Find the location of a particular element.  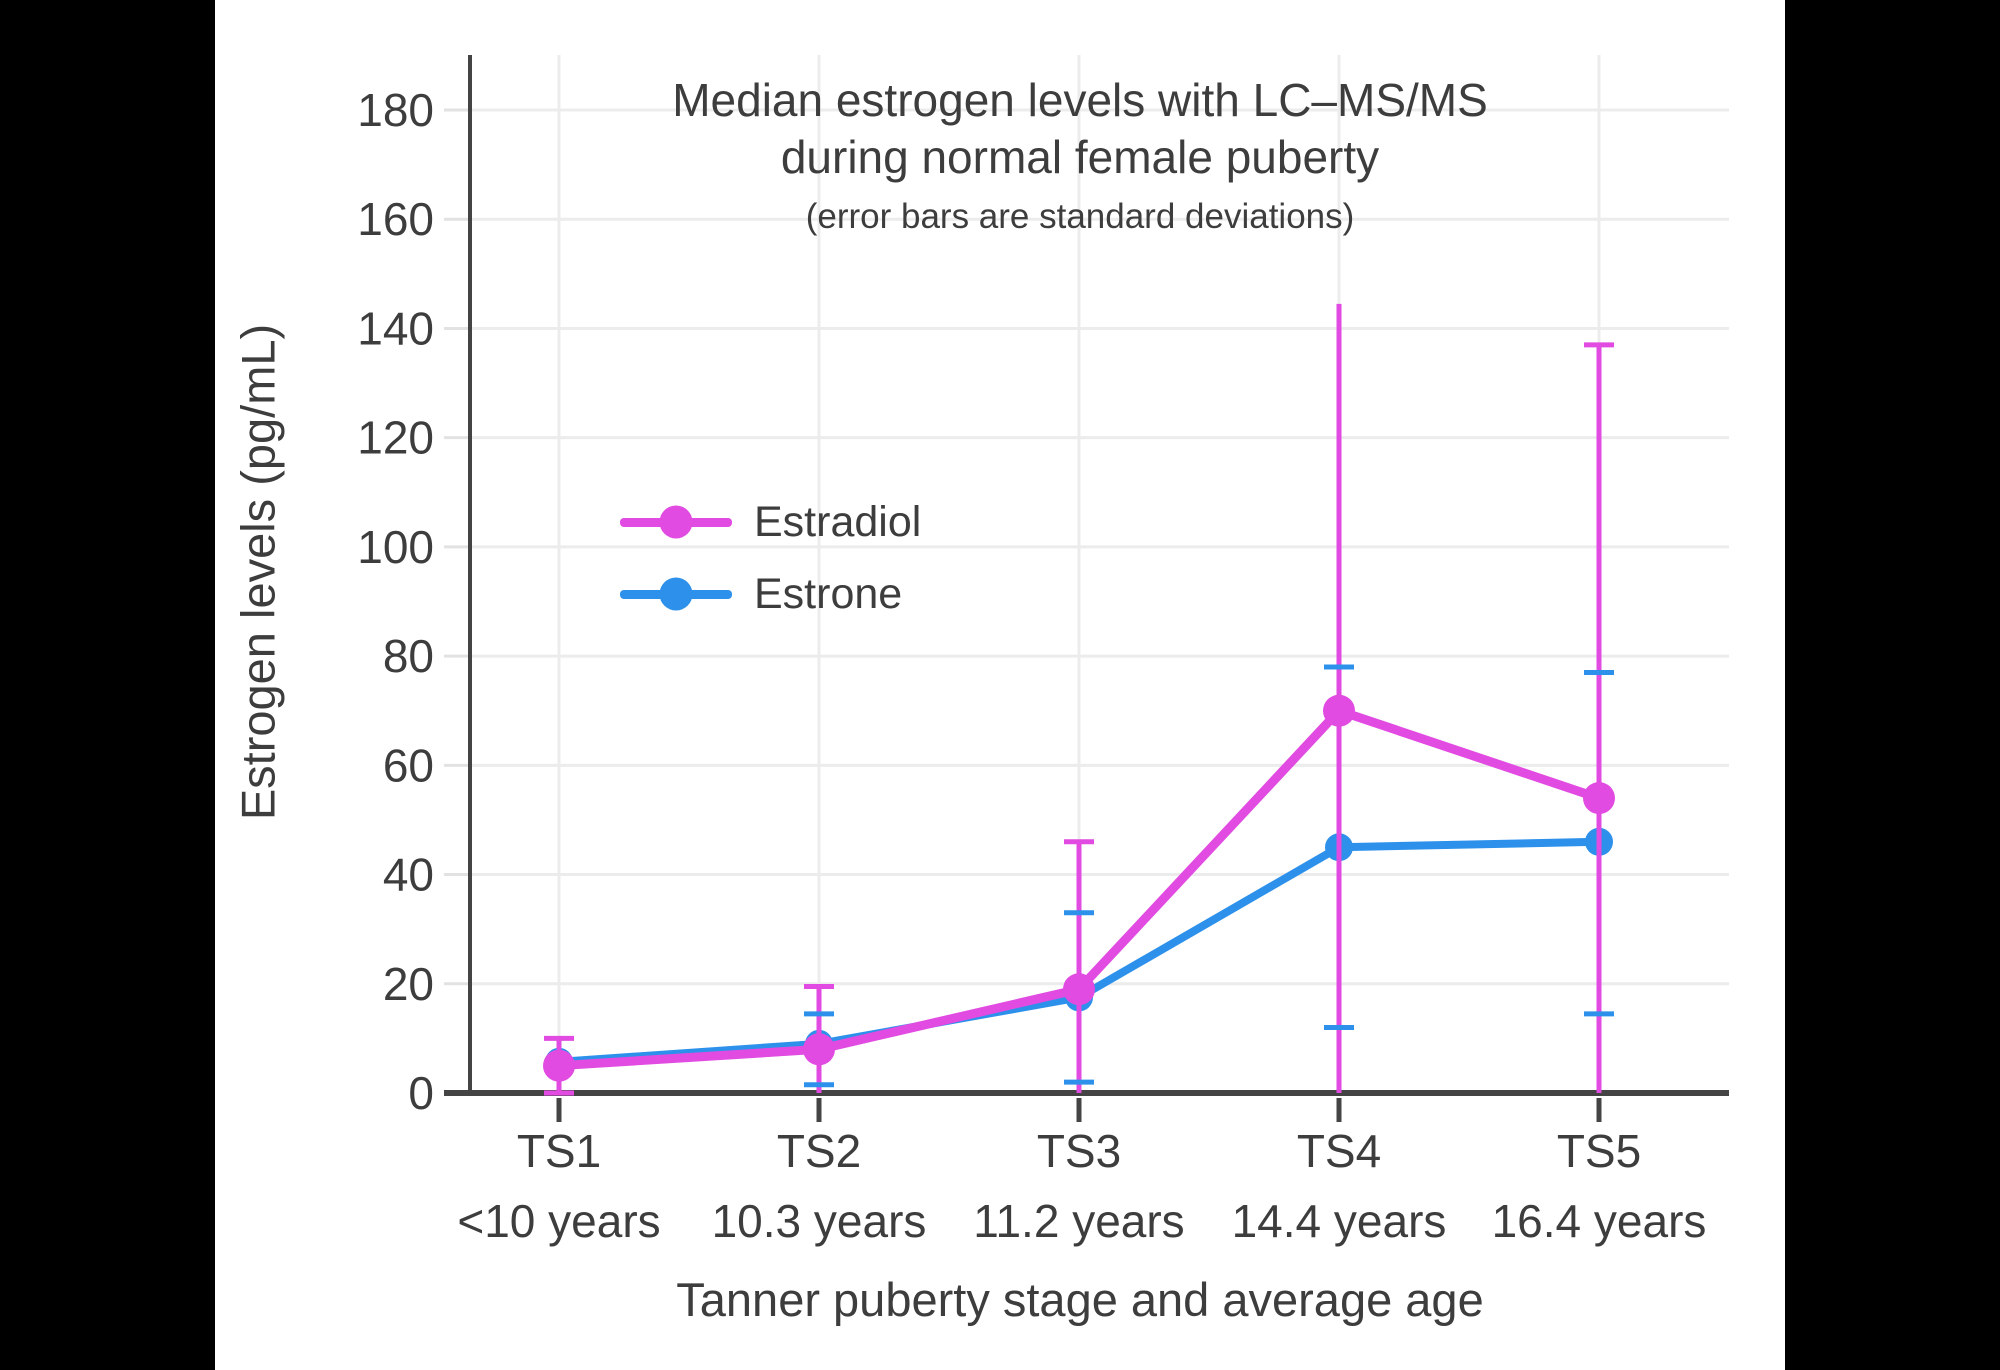

x-tick-label-ts4: TS4 is located at coordinates (1339, 1151).